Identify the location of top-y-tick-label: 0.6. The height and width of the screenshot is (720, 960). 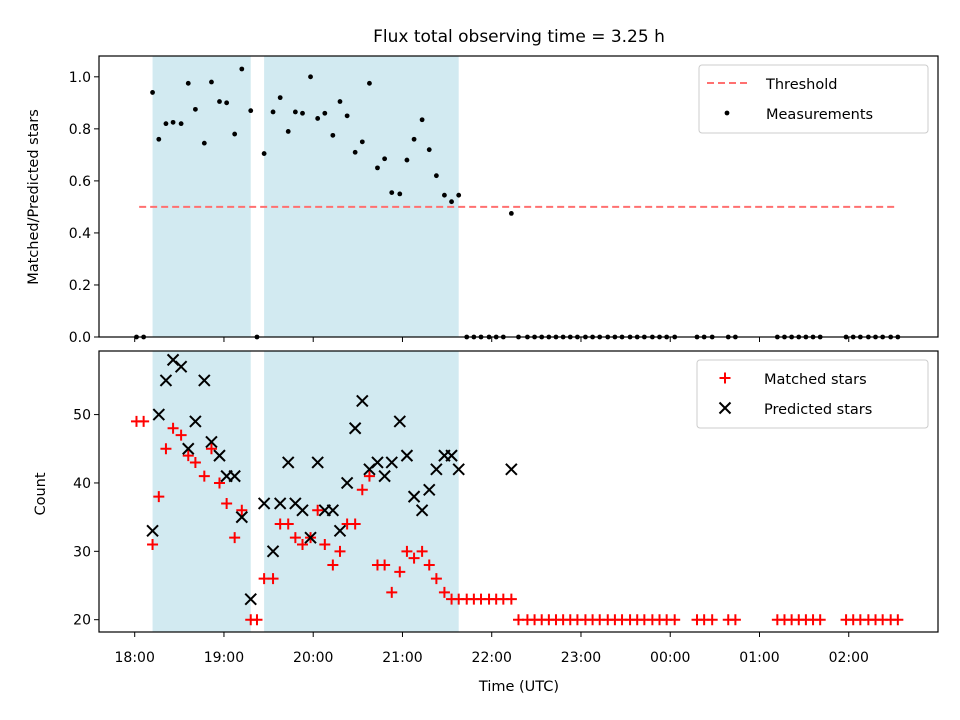
(80, 182).